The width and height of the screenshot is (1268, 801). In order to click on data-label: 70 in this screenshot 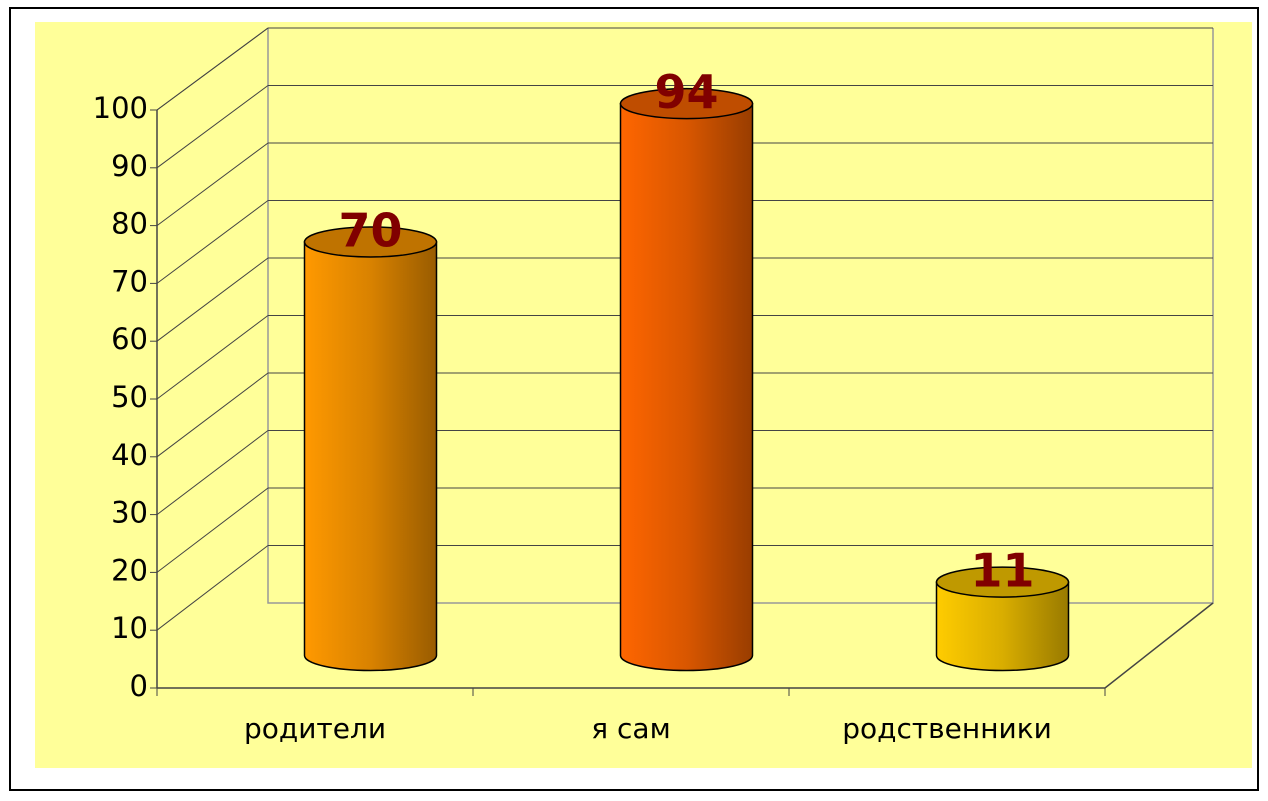, I will do `click(370, 230)`.